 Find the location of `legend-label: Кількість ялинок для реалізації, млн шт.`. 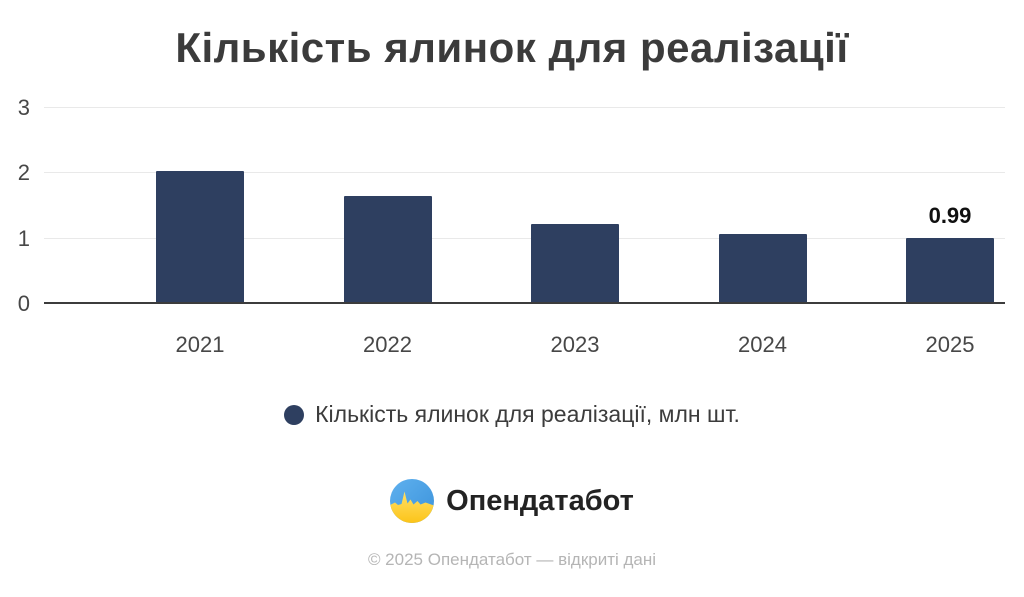

legend-label: Кількість ялинок для реалізації, млн шт. is located at coordinates (527, 414).